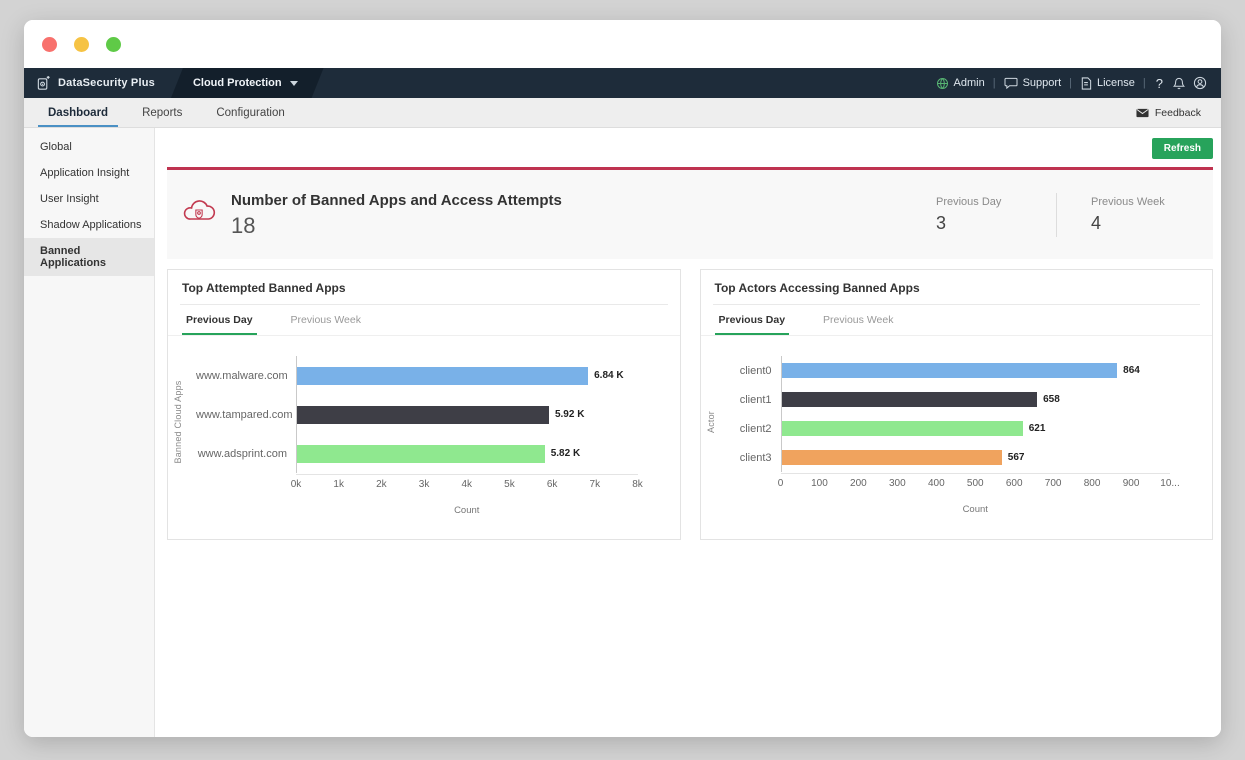 Image resolution: width=1245 pixels, height=760 pixels. What do you see at coordinates (81, 44) in the screenshot?
I see `window-minimize-button` at bounding box center [81, 44].